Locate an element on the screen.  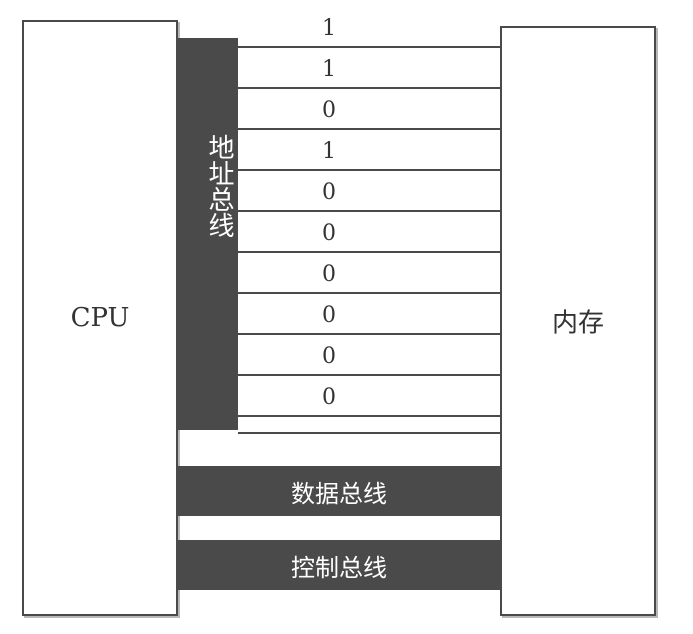
address-bit-10: 0 is located at coordinates (329, 397).